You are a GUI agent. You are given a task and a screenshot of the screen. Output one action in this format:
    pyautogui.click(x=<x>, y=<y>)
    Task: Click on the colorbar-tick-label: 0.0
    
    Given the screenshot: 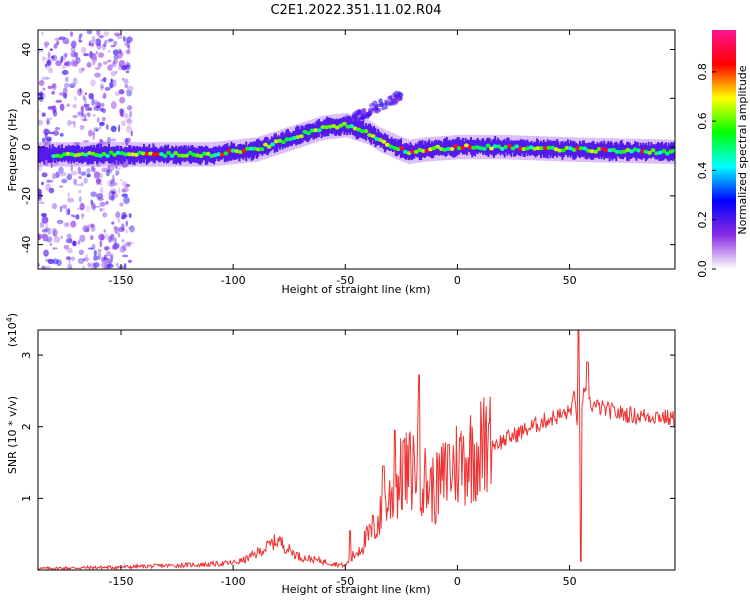 What is the action you would take?
    pyautogui.click(x=702, y=269)
    